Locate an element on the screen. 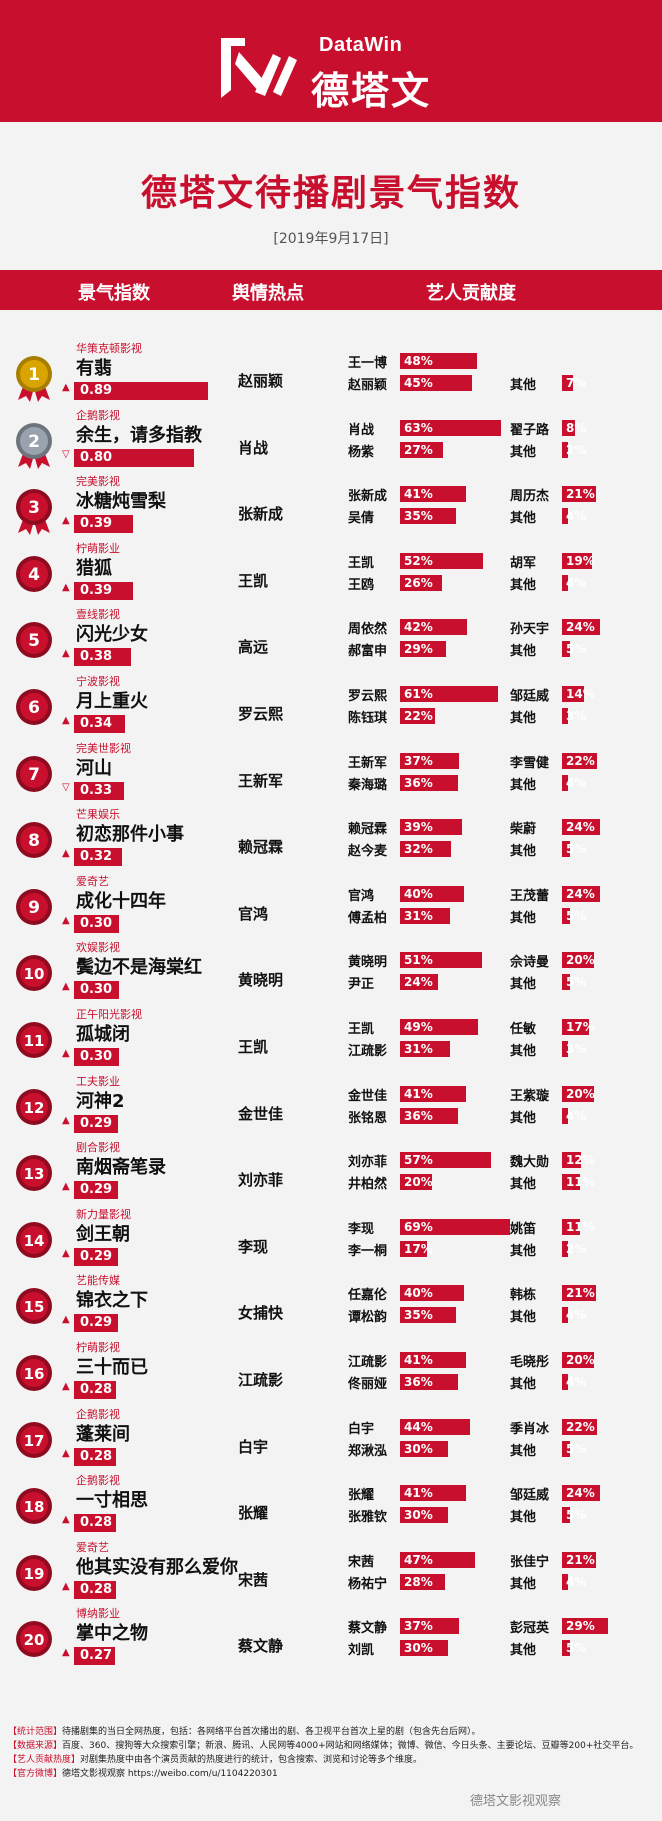 The image size is (662, 1821). actor-name: 周依然 is located at coordinates (368, 630).